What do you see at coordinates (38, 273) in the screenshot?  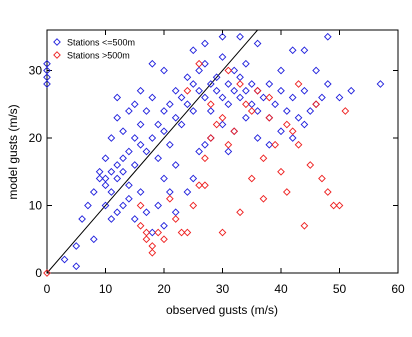 I see `y-tick-label: 0` at bounding box center [38, 273].